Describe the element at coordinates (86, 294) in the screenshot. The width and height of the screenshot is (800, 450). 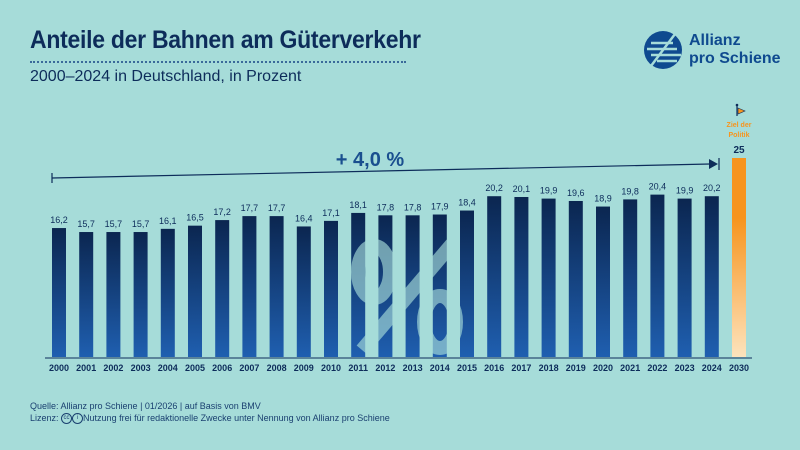
I see `bar-2001` at that location.